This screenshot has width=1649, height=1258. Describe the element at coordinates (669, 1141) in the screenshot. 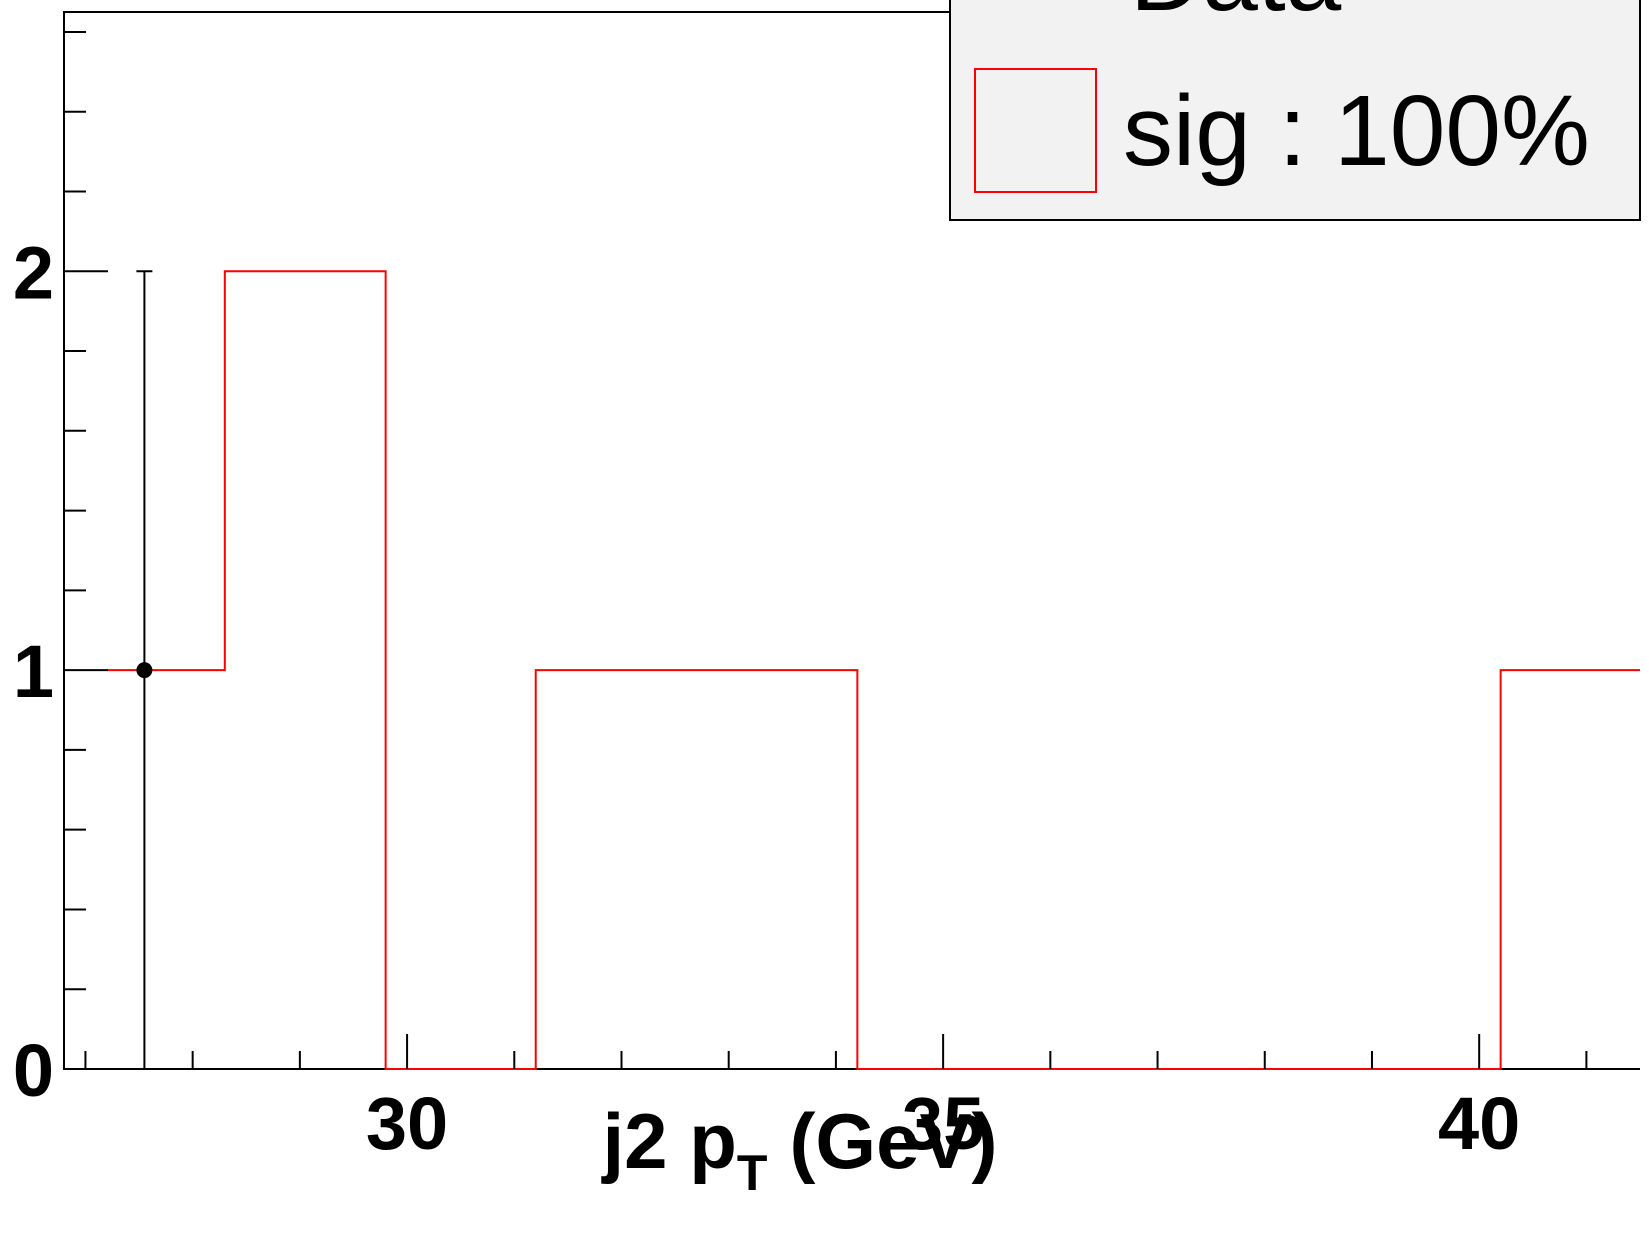

I see `x-axis-title-main: j2 p` at that location.